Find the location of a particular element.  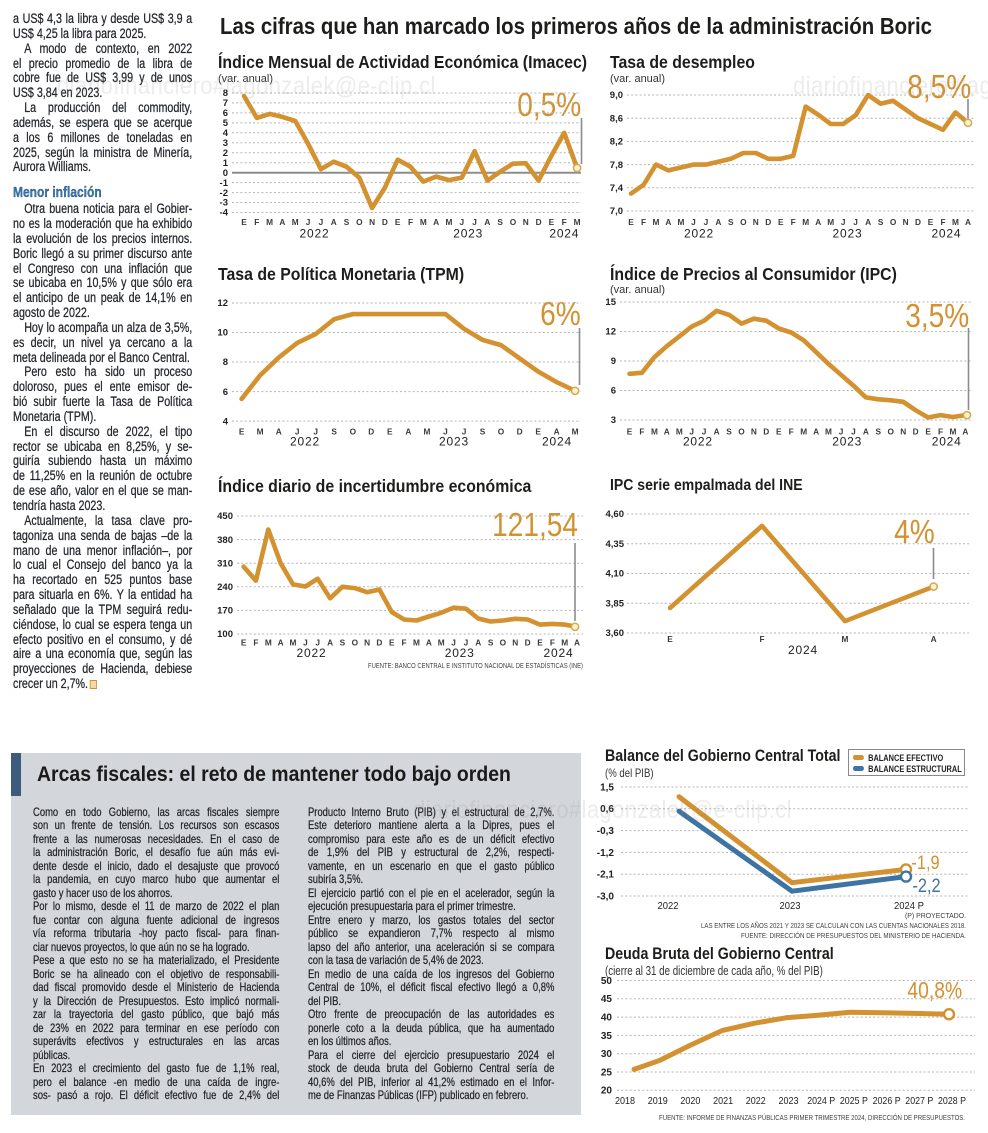

svg-text: -3 is located at coordinates (224, 203).